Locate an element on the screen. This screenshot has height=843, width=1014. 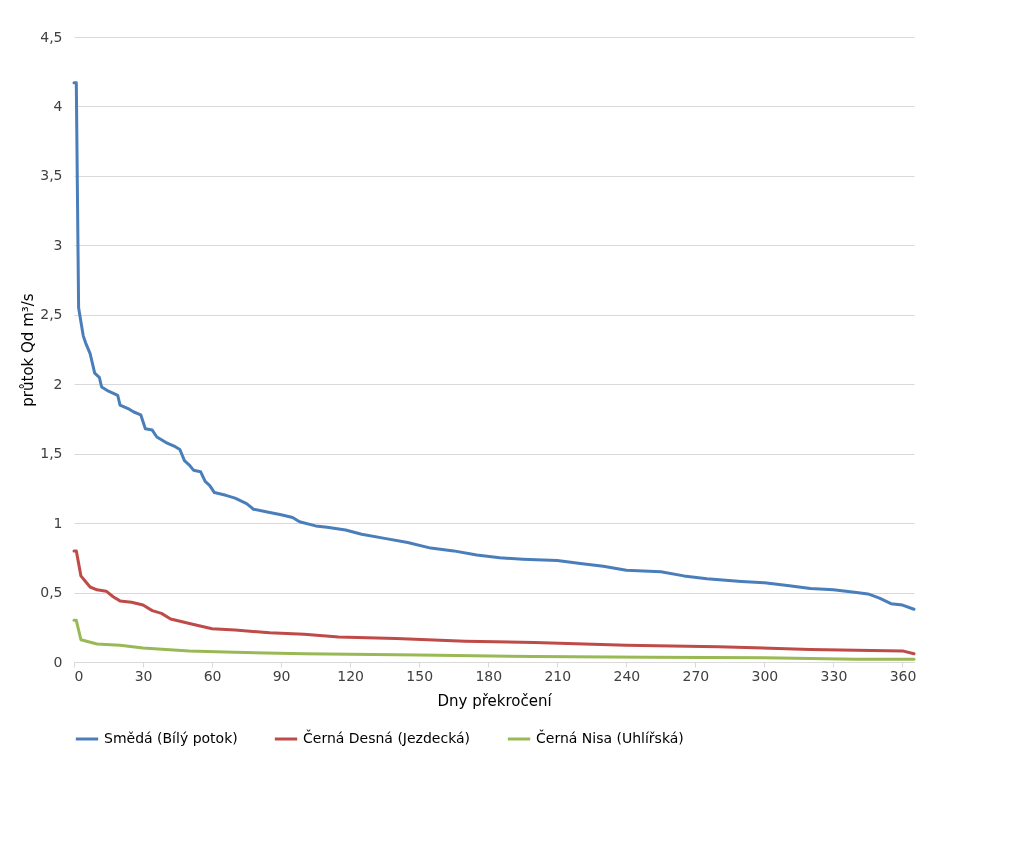
y-axis-title: průtok Qd m³/s is located at coordinates (28, 350).